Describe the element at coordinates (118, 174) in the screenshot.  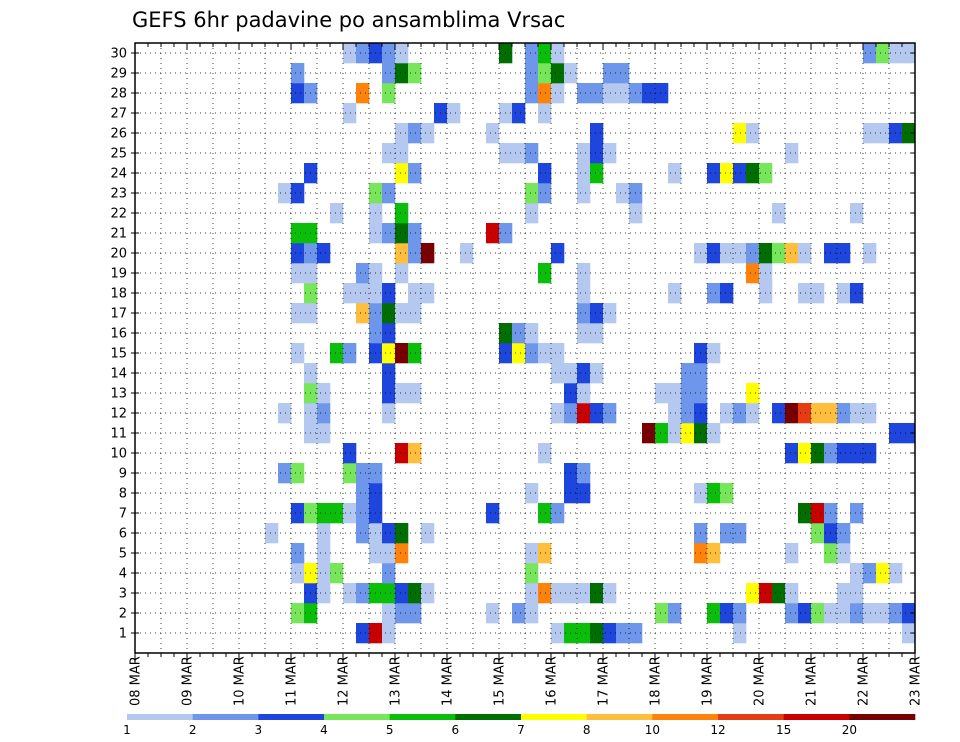
I see `y-tick-label: 24` at that location.